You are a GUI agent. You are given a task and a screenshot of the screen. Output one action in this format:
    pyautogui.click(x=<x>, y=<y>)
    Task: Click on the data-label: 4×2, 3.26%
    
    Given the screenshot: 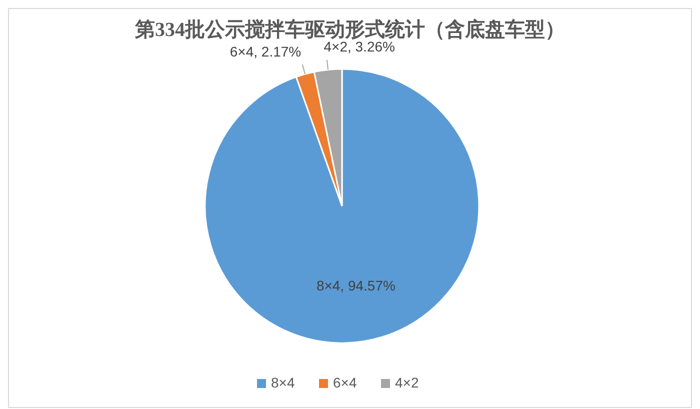 What is the action you would take?
    pyautogui.click(x=359, y=46)
    